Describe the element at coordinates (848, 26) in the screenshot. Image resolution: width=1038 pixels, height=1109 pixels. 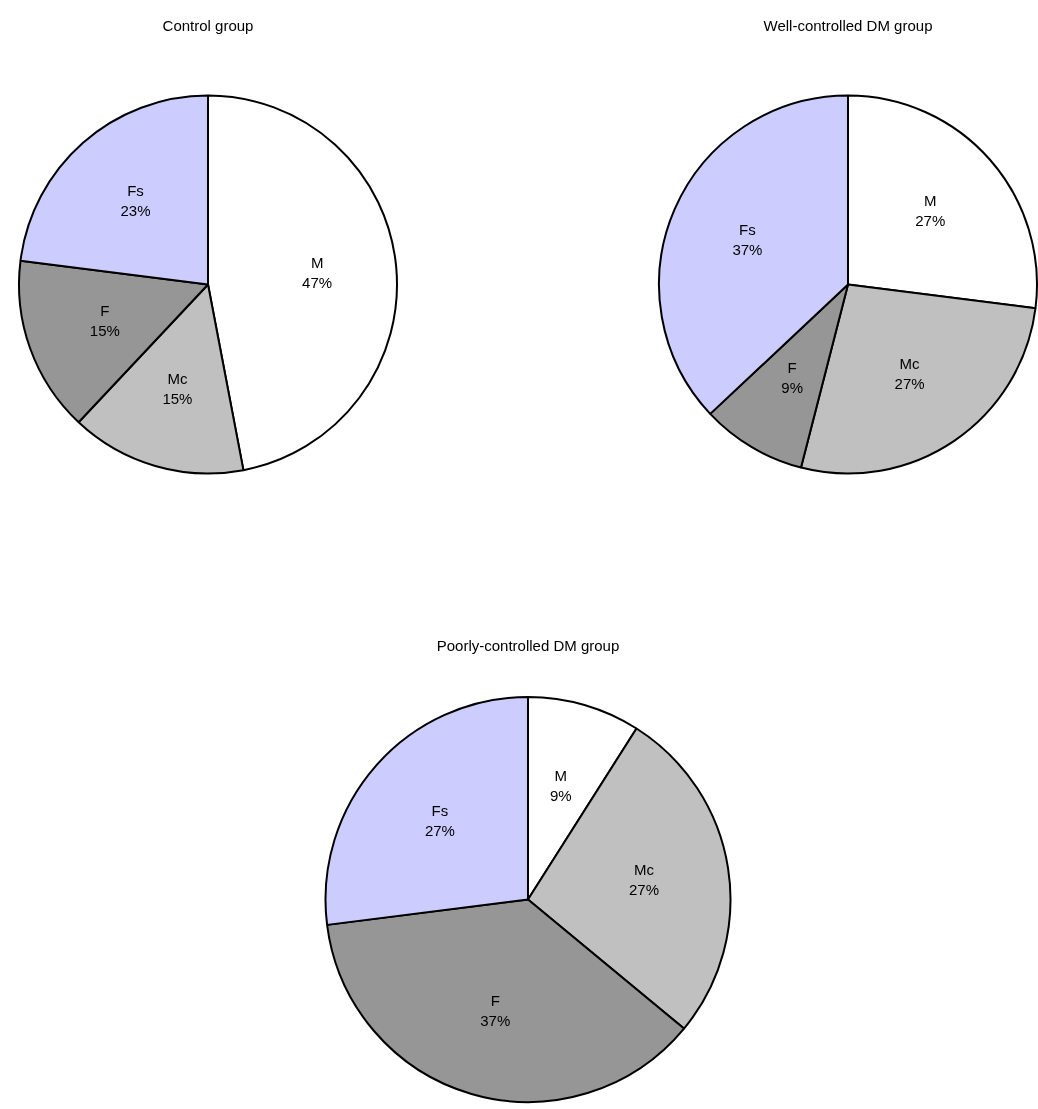
I see `chart-title: Well-controlled DM group` at that location.